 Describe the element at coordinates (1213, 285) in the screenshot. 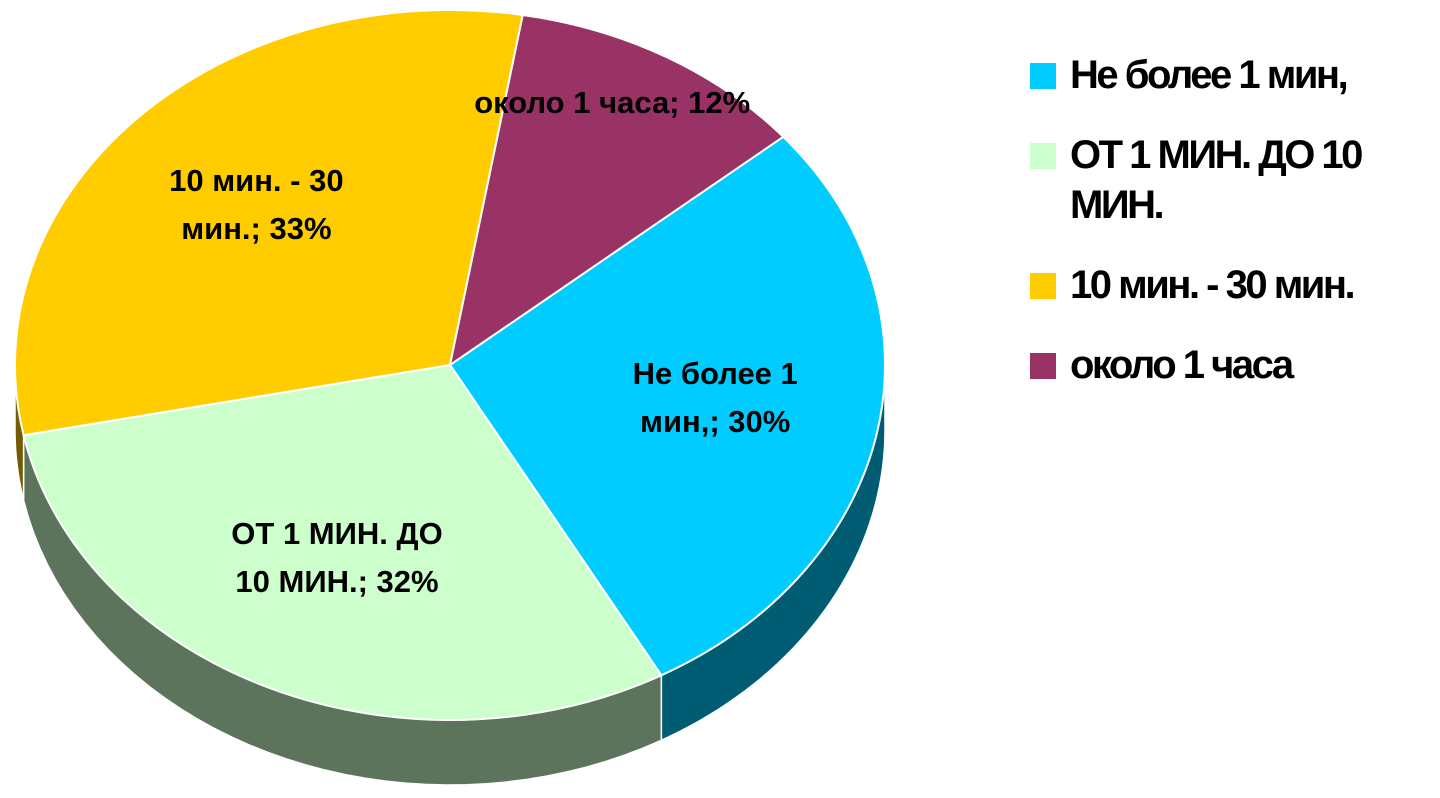

I see `legend-label: 10 мин. - 30 мин.` at that location.